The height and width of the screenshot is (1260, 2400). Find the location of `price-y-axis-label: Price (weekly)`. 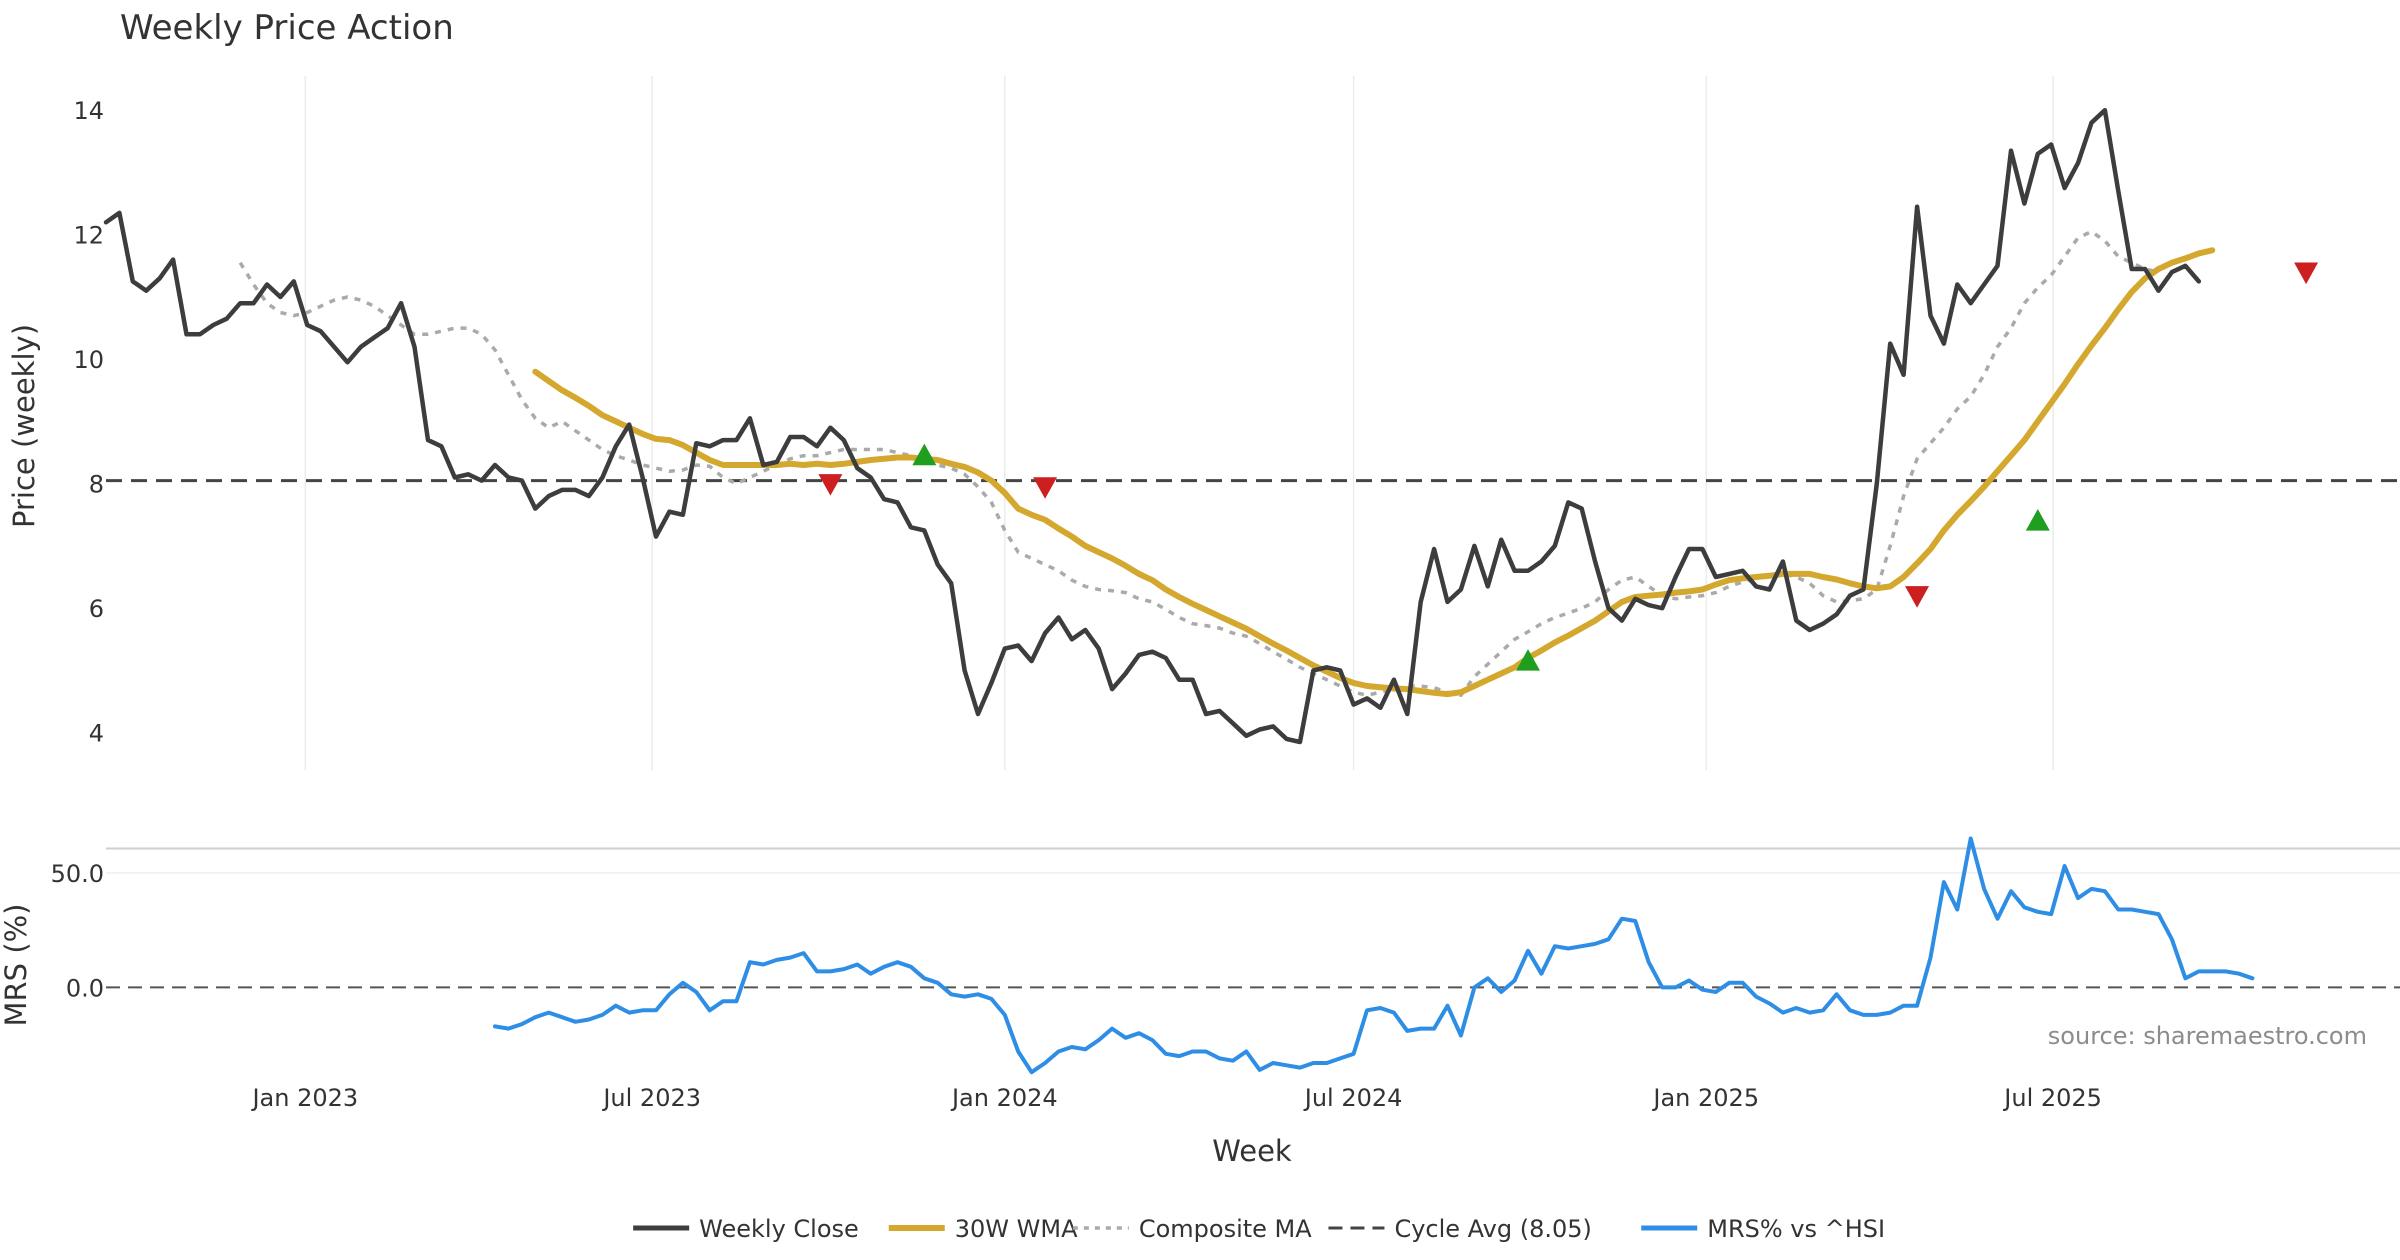

price-y-axis-label: Price (weekly) is located at coordinates (24, 426).